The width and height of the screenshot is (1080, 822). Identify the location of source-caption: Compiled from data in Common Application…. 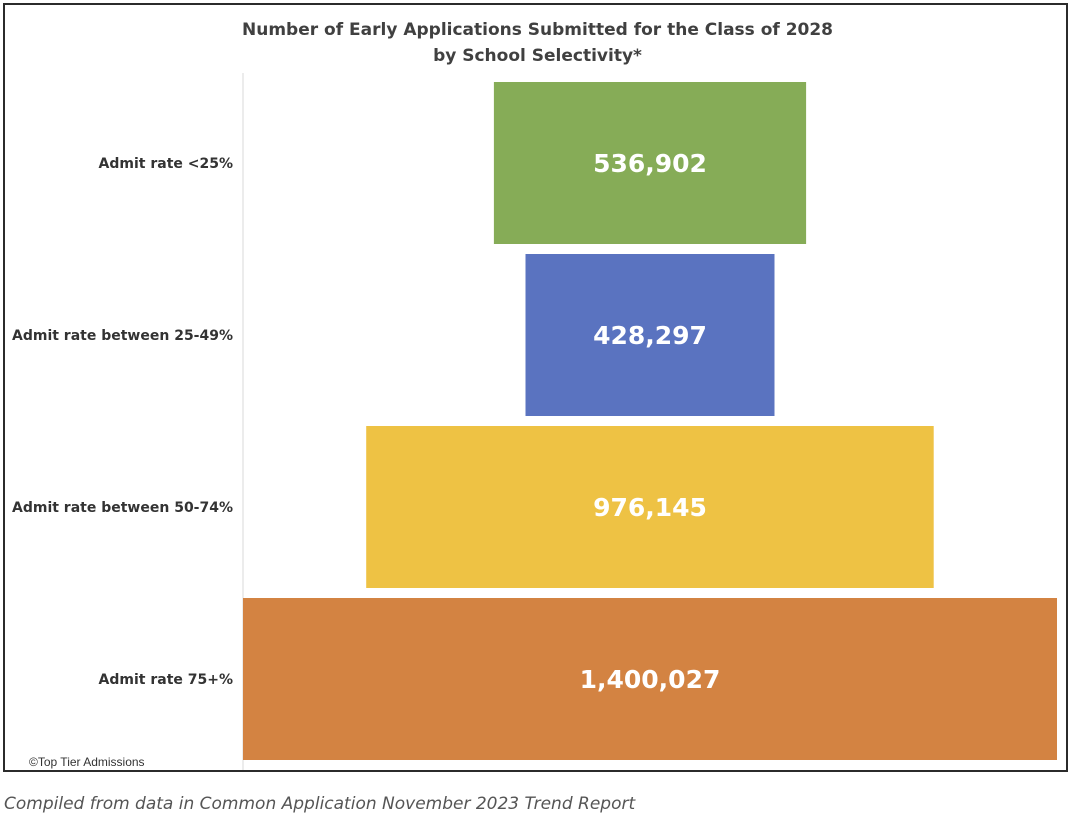
(320, 804).